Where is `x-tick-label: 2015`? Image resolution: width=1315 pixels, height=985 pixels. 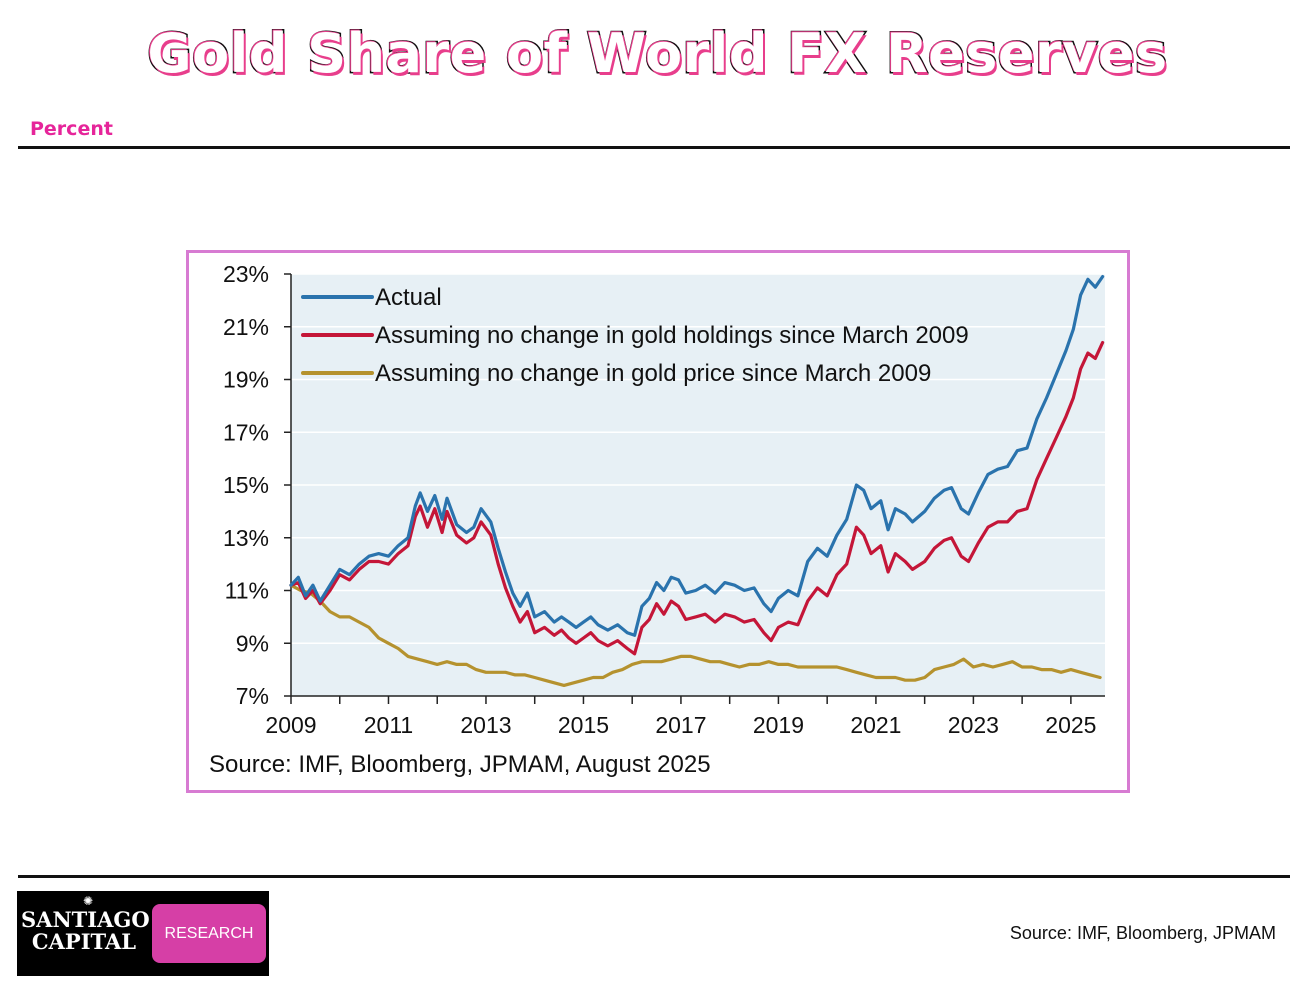
x-tick-label: 2015 is located at coordinates (583, 725).